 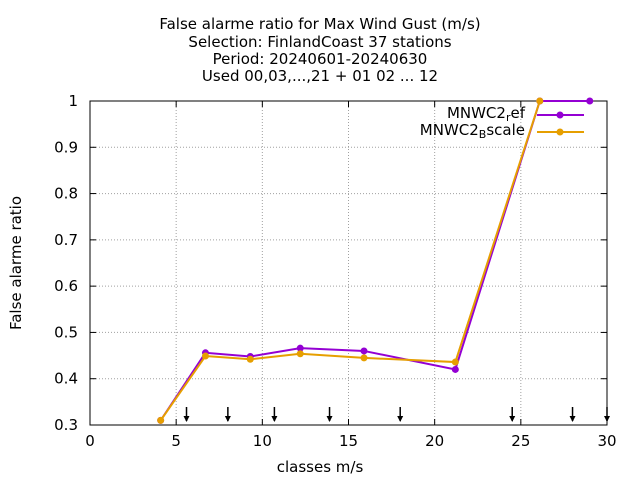 I want to click on legend-label-1-tail: ef, so click(x=517, y=113).